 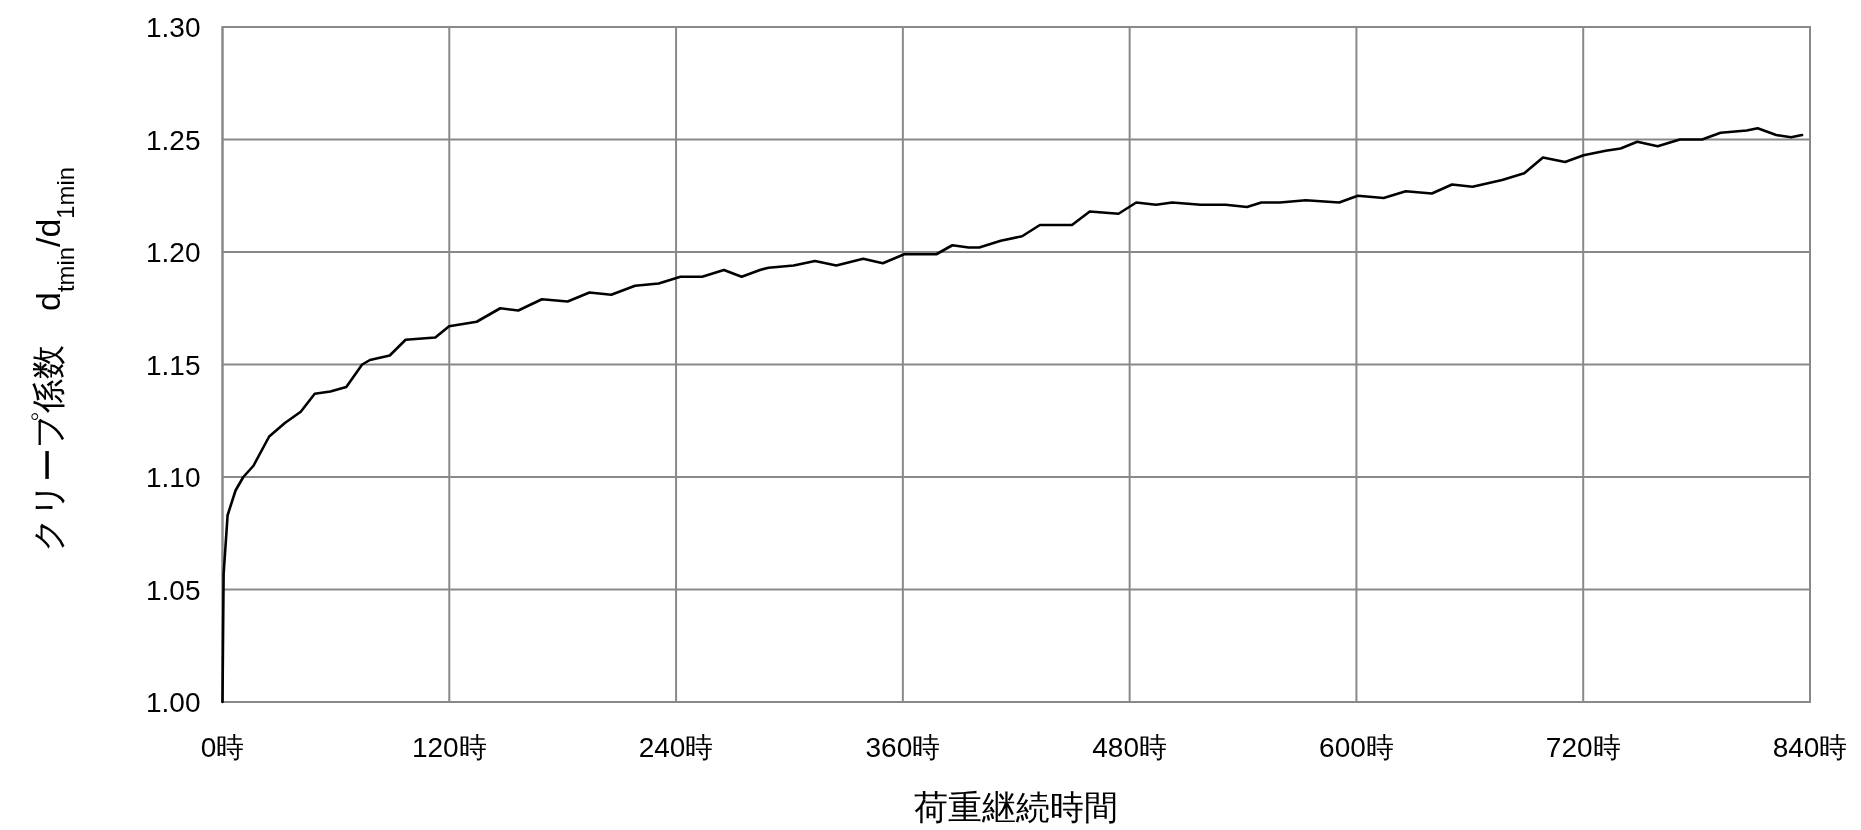 What do you see at coordinates (449, 747) in the screenshot?
I see `x-tick-label: 120時` at bounding box center [449, 747].